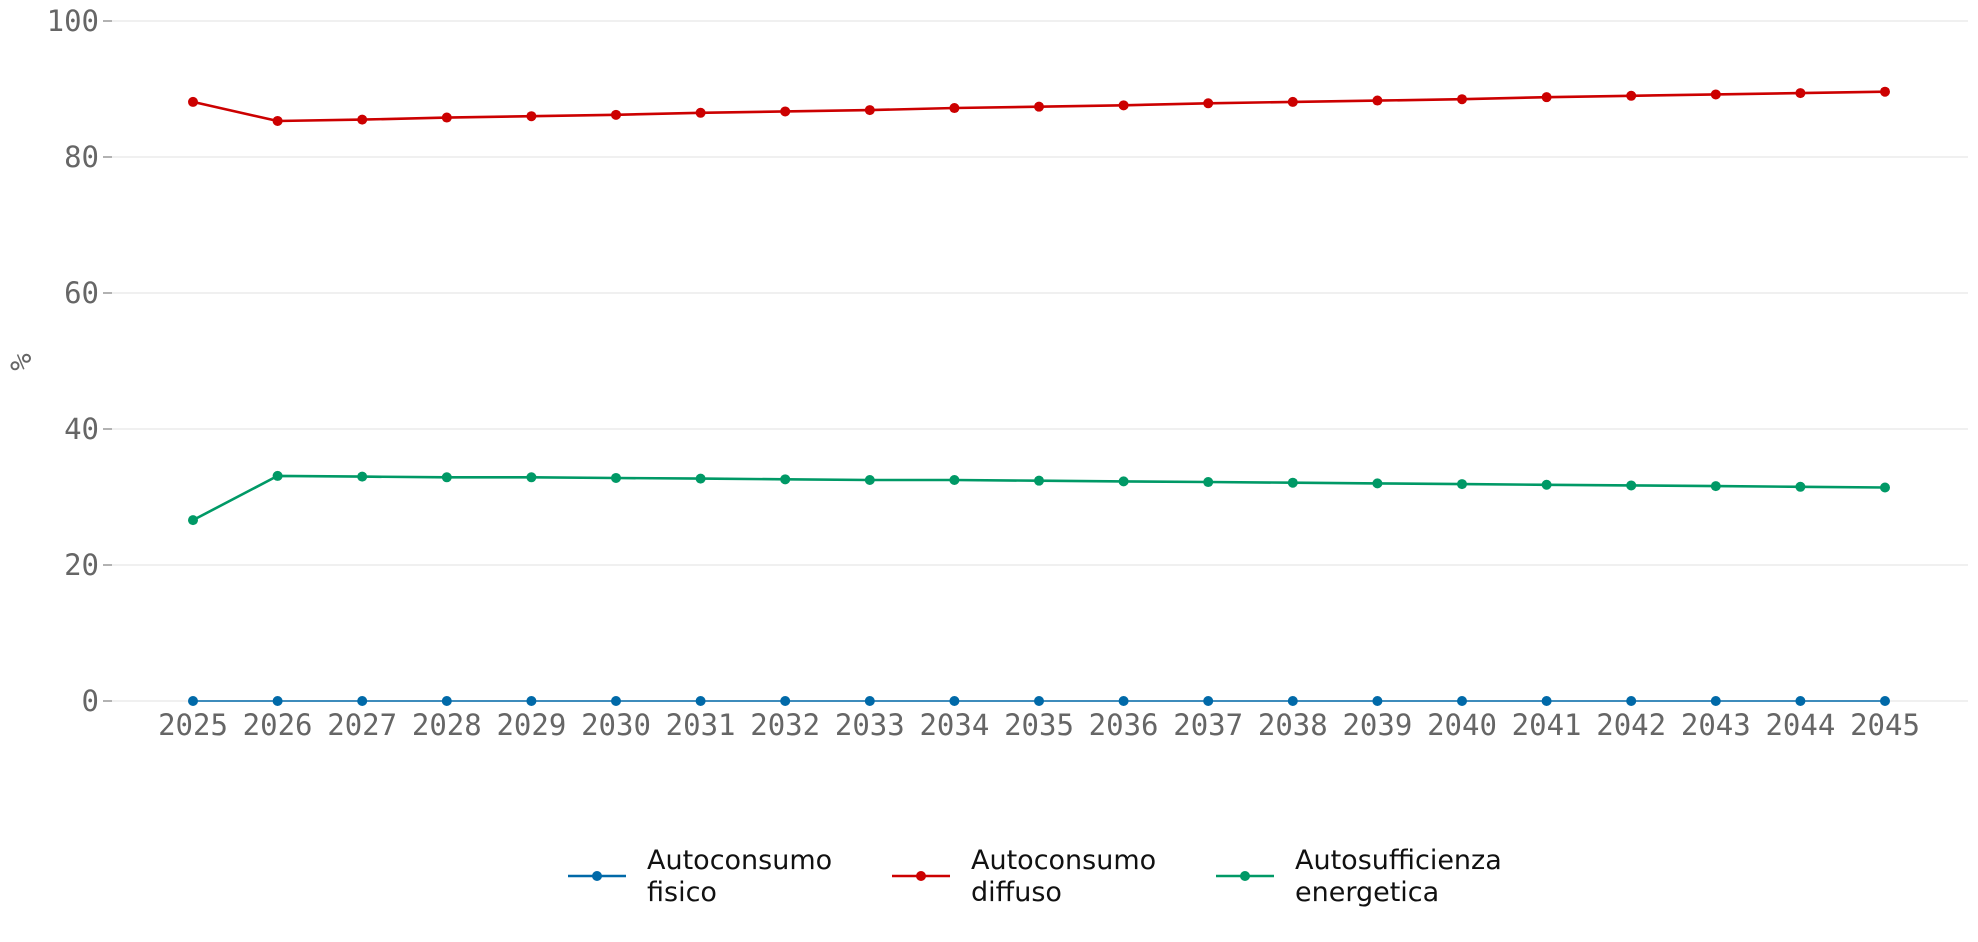 This screenshot has height=942, width=1978. Describe the element at coordinates (1398, 860) in the screenshot. I see `legend-label: Autosufficienza` at that location.